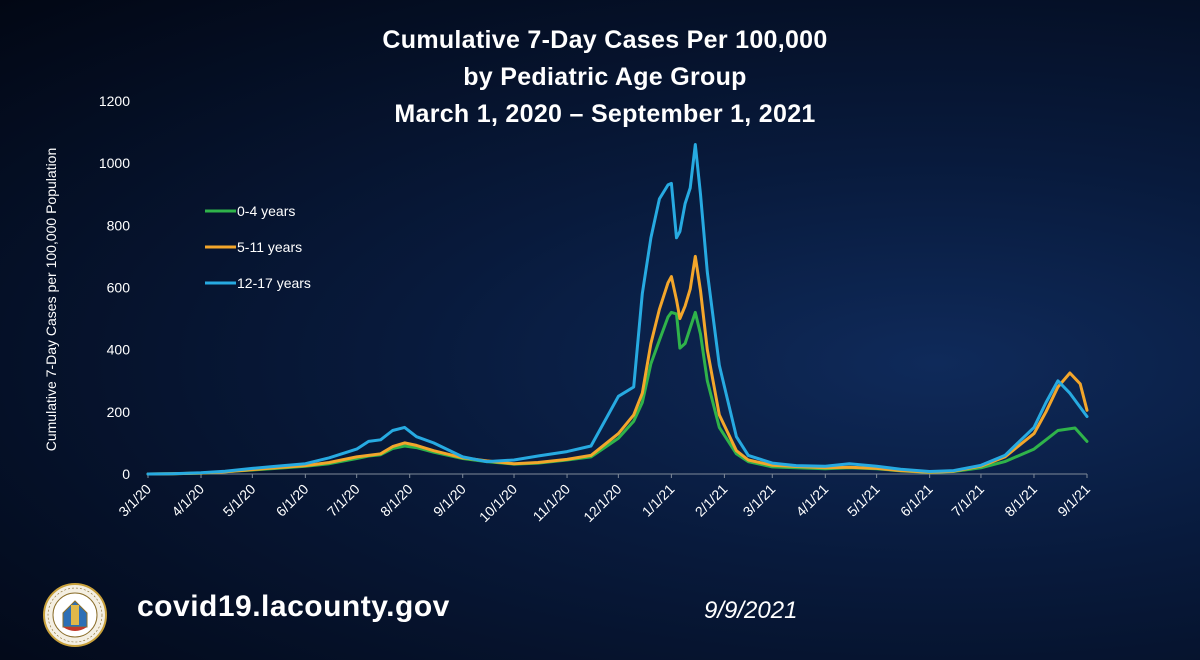  I want to click on x-tick-label: 10/1/20, so click(498, 503).